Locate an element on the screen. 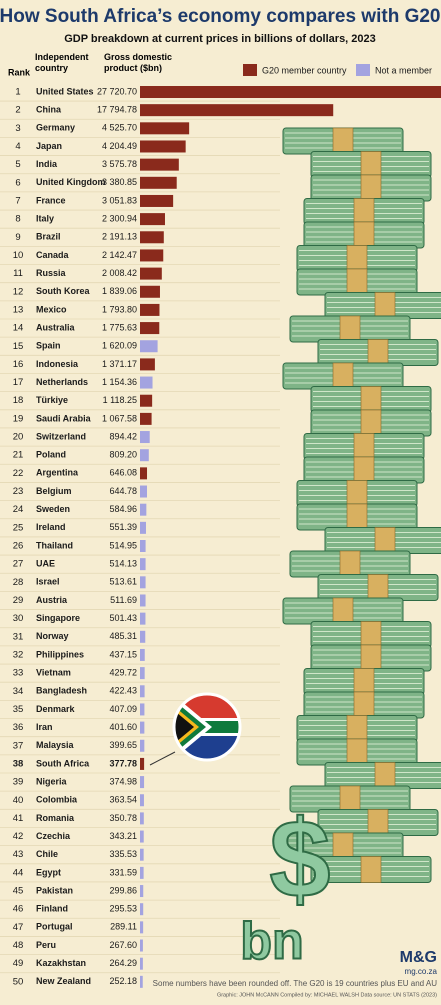 Image resolution: width=441 pixels, height=1005 pixels. value-label: 644.78 is located at coordinates (123, 491).